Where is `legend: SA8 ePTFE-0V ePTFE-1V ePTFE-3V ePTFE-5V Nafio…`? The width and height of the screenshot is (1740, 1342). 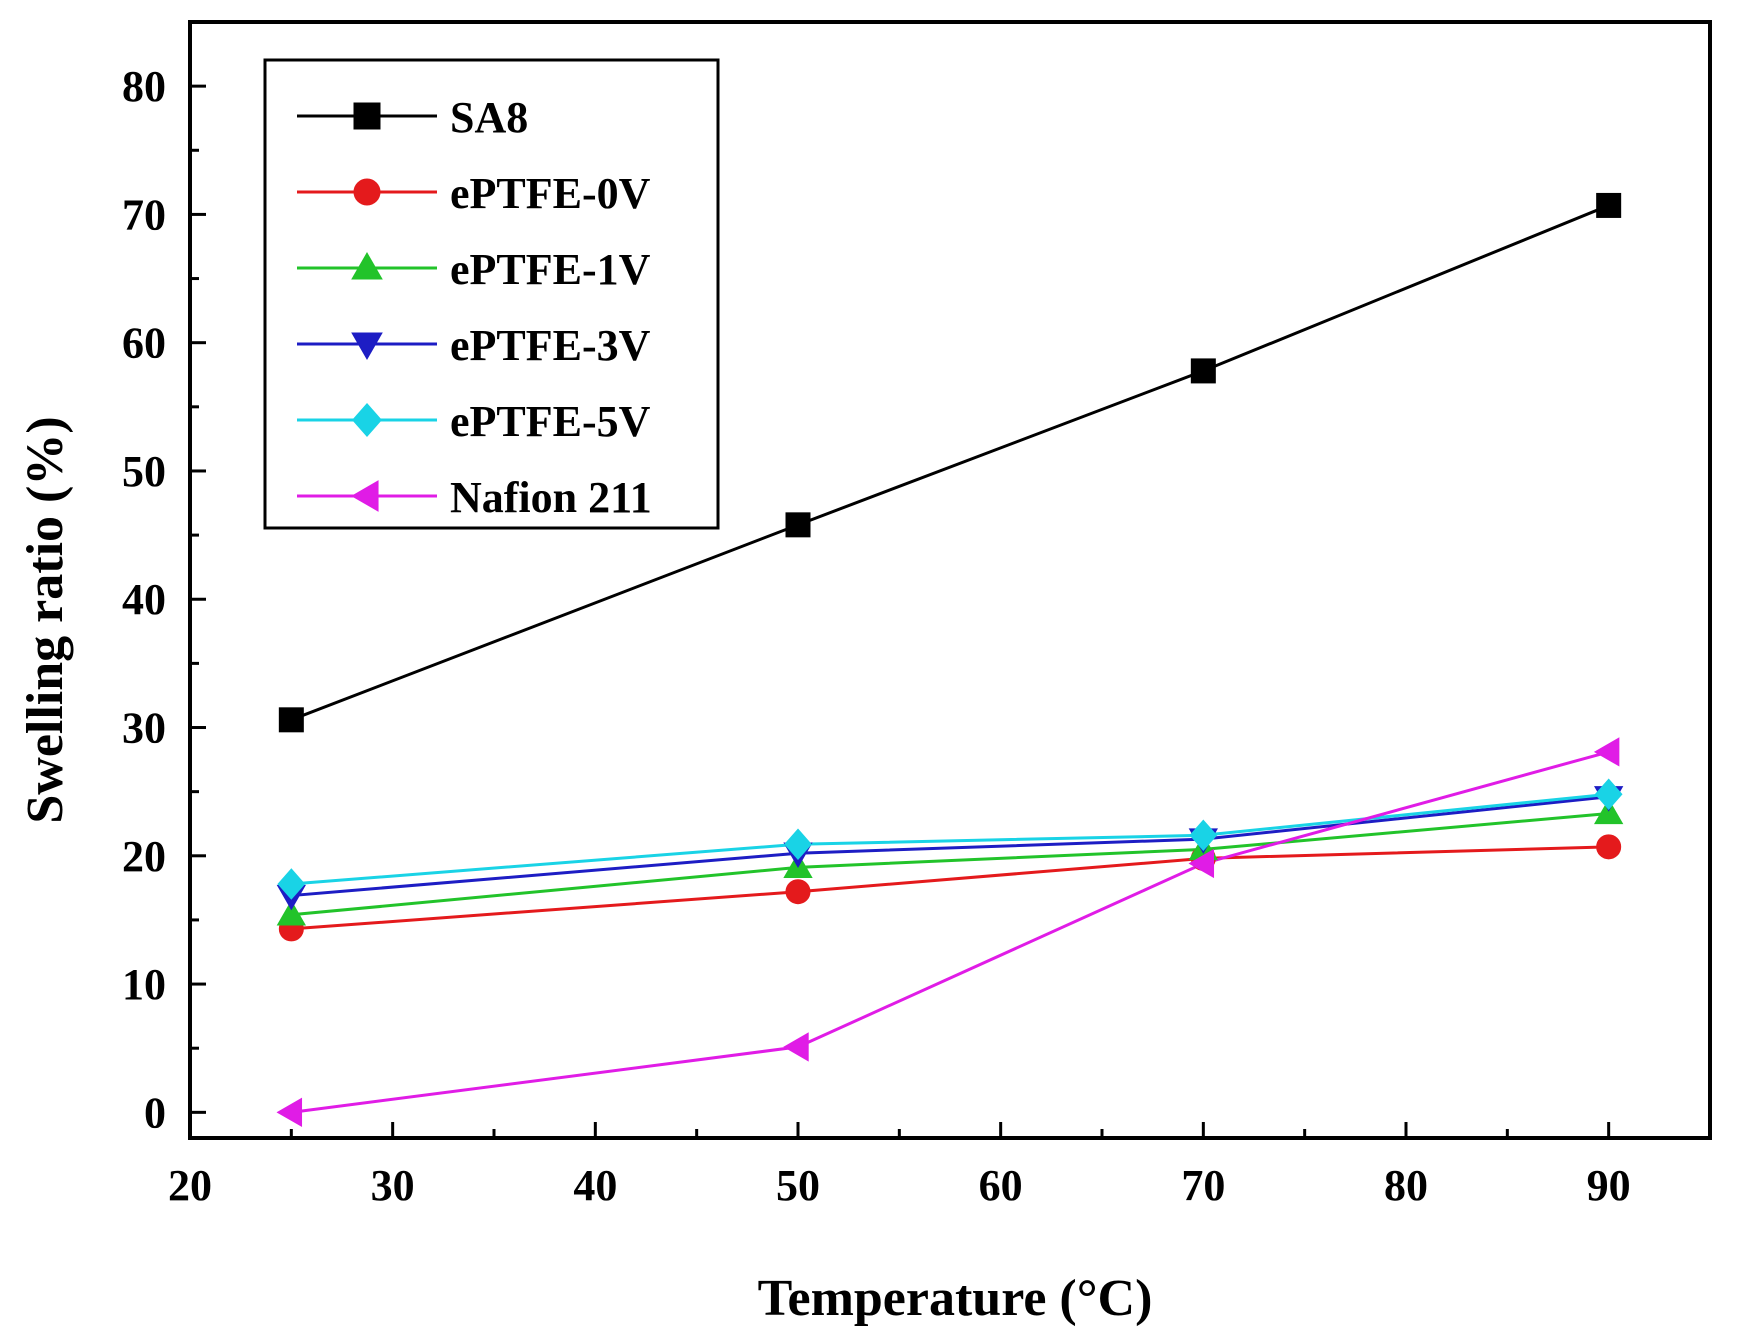 legend: SA8 ePTFE-0V ePTFE-1V ePTFE-3V ePTFE-5V Nafio… is located at coordinates (491, 294).